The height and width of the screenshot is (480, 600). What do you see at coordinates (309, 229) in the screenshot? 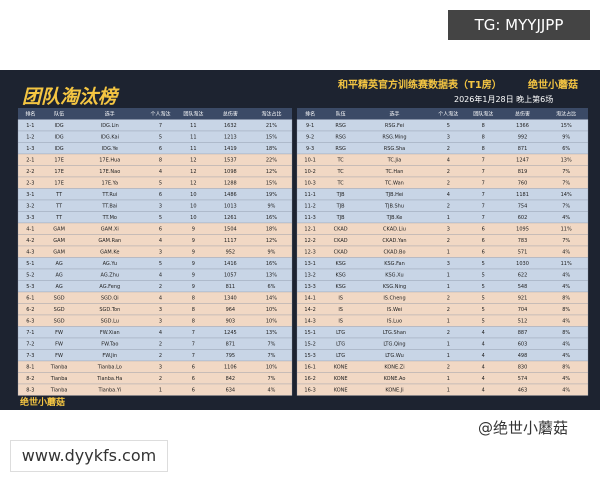
I see `table-cell: 12-1` at bounding box center [309, 229].